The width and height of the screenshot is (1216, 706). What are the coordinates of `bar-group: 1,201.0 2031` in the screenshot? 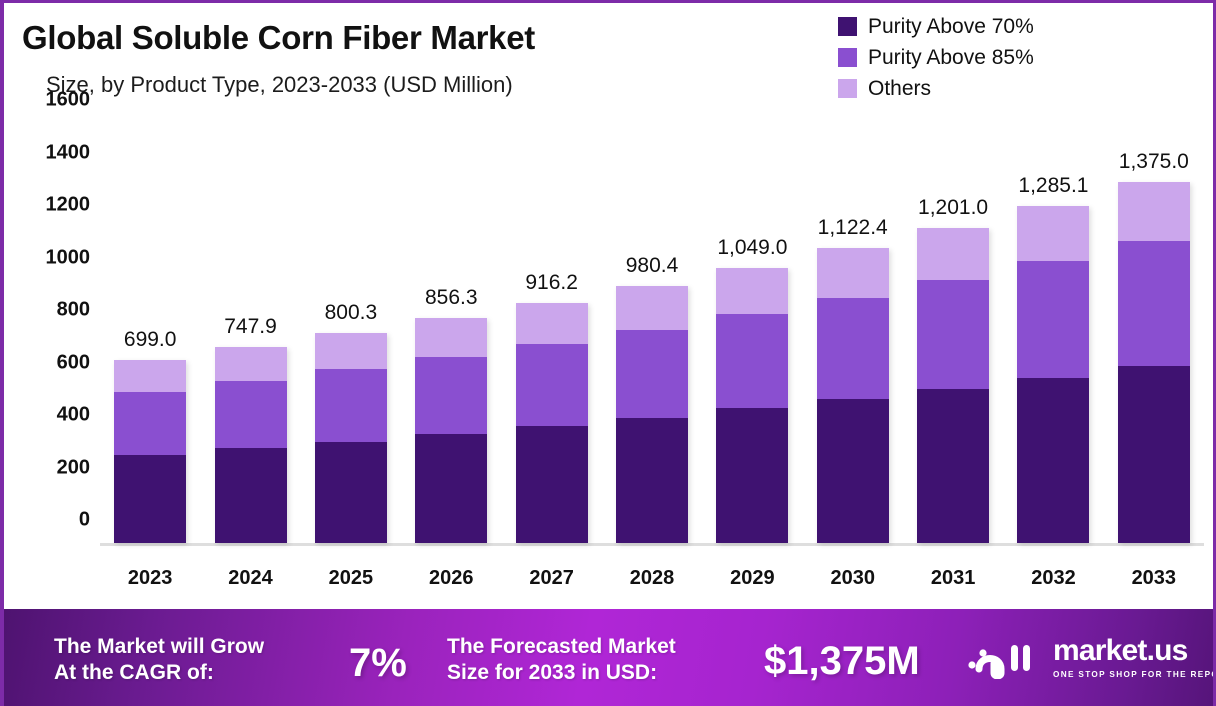 It's located at (953, 392).